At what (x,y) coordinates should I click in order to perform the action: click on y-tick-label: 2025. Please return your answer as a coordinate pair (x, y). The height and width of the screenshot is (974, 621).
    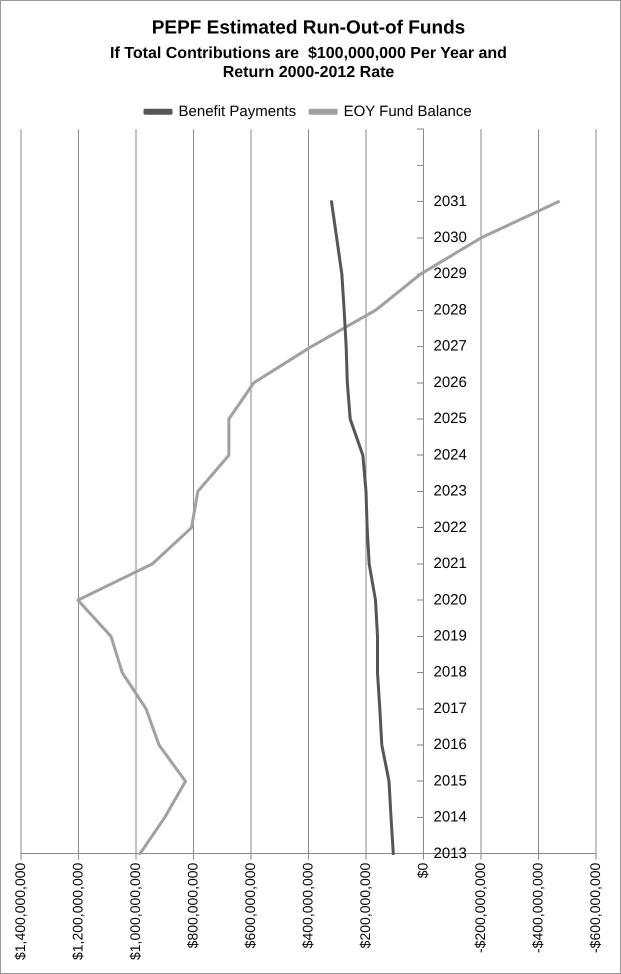
    Looking at the image, I should click on (450, 419).